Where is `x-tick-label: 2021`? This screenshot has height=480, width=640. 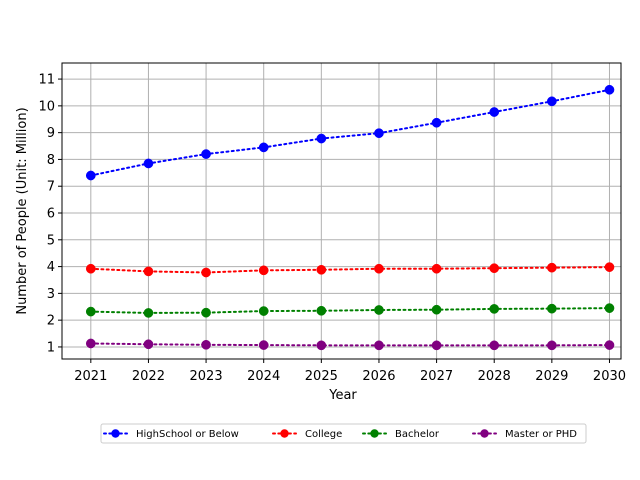 x-tick-label: 2021 is located at coordinates (90, 376).